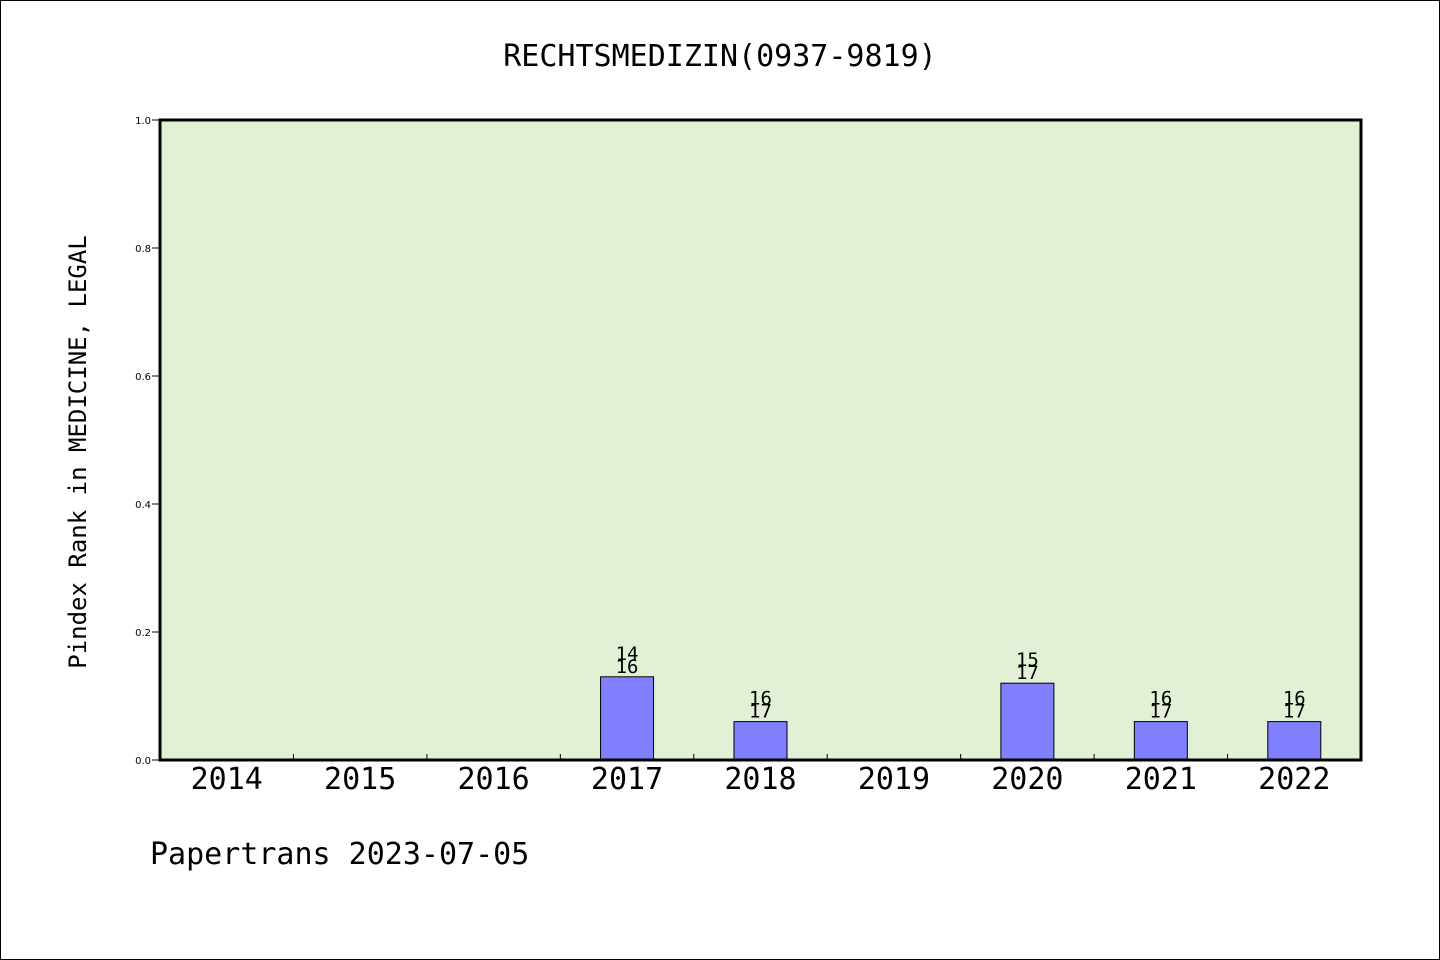 This screenshot has height=960, width=1440. Describe the element at coordinates (143, 505) in the screenshot. I see `y-tick-label: 0.4` at that location.